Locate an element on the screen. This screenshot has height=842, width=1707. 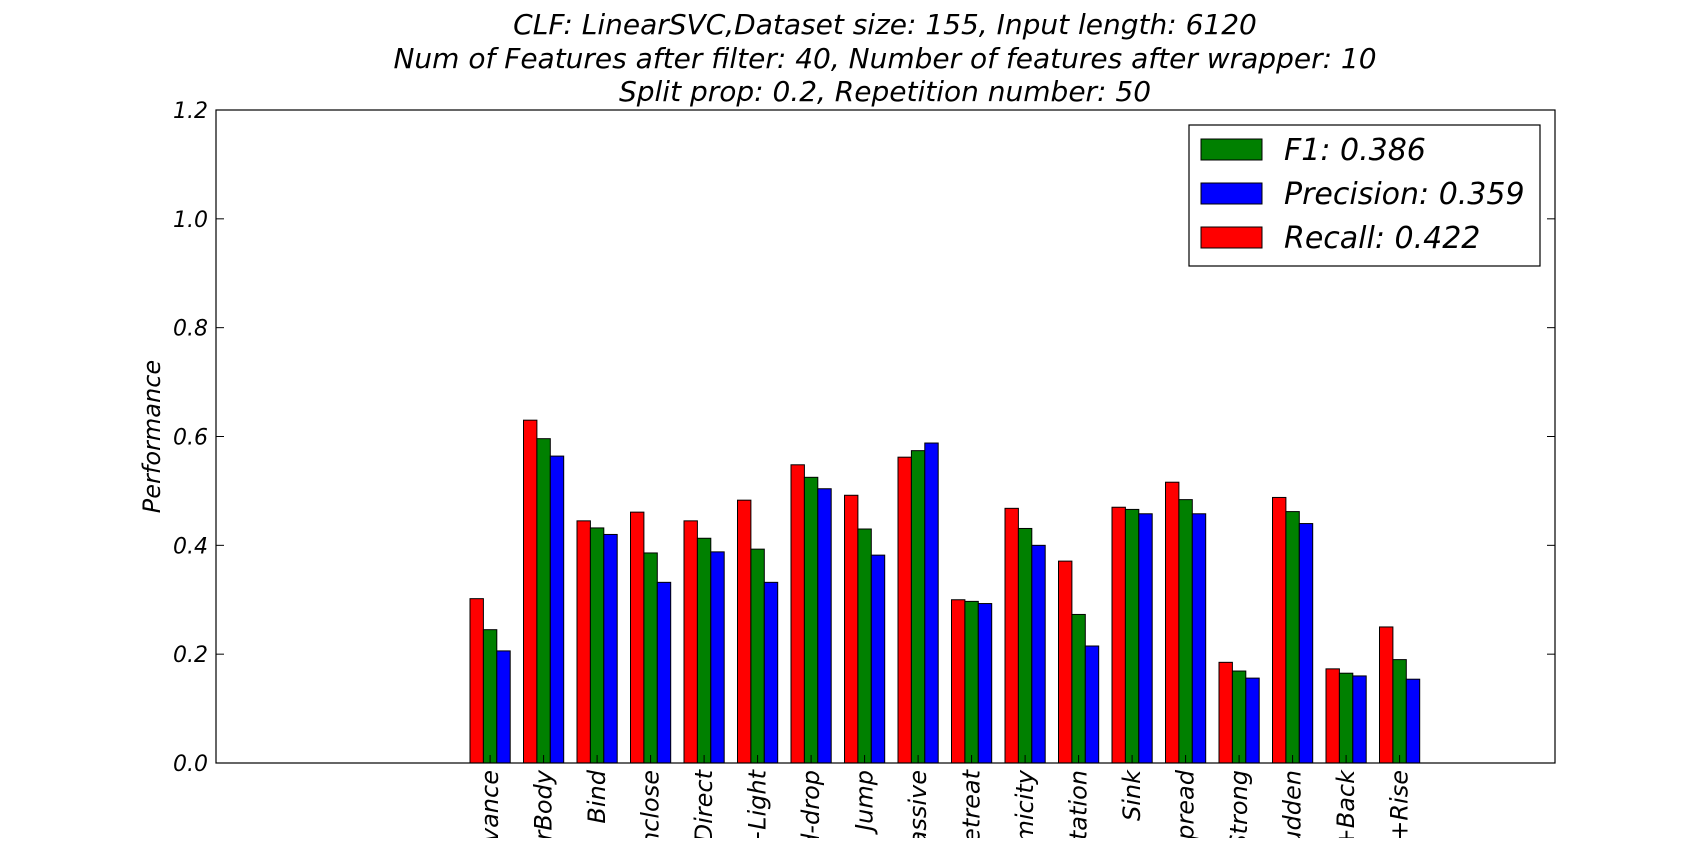
x-tick-label: +Back is located at coordinates (1346, 803).